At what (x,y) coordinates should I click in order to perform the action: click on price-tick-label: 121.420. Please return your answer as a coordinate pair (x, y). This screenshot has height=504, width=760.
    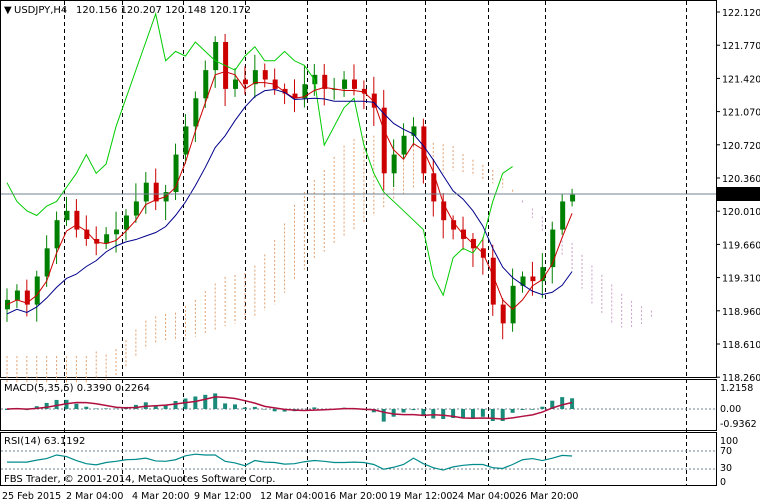
    Looking at the image, I should click on (741, 79).